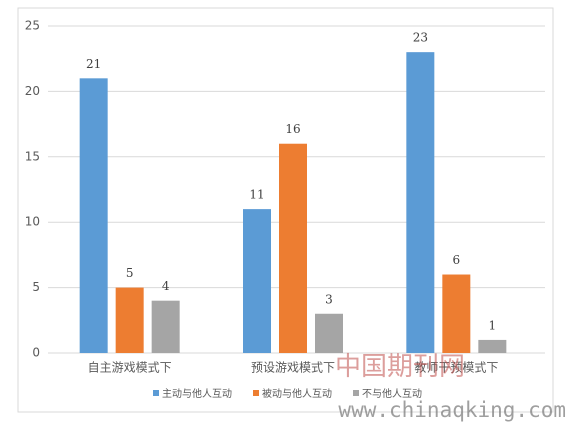 The height and width of the screenshot is (423, 569). What do you see at coordinates (32, 91) in the screenshot?
I see `y-tick-label: 20` at bounding box center [32, 91].